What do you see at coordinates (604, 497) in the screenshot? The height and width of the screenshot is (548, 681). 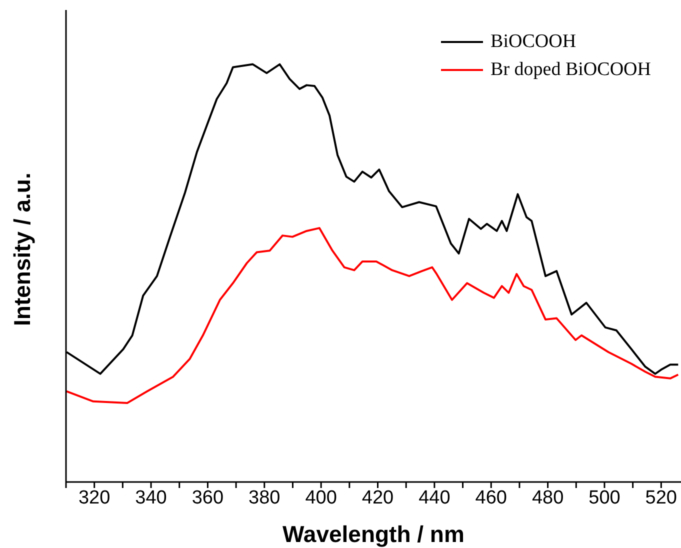 I see `x-tick-label: 500` at bounding box center [604, 497].